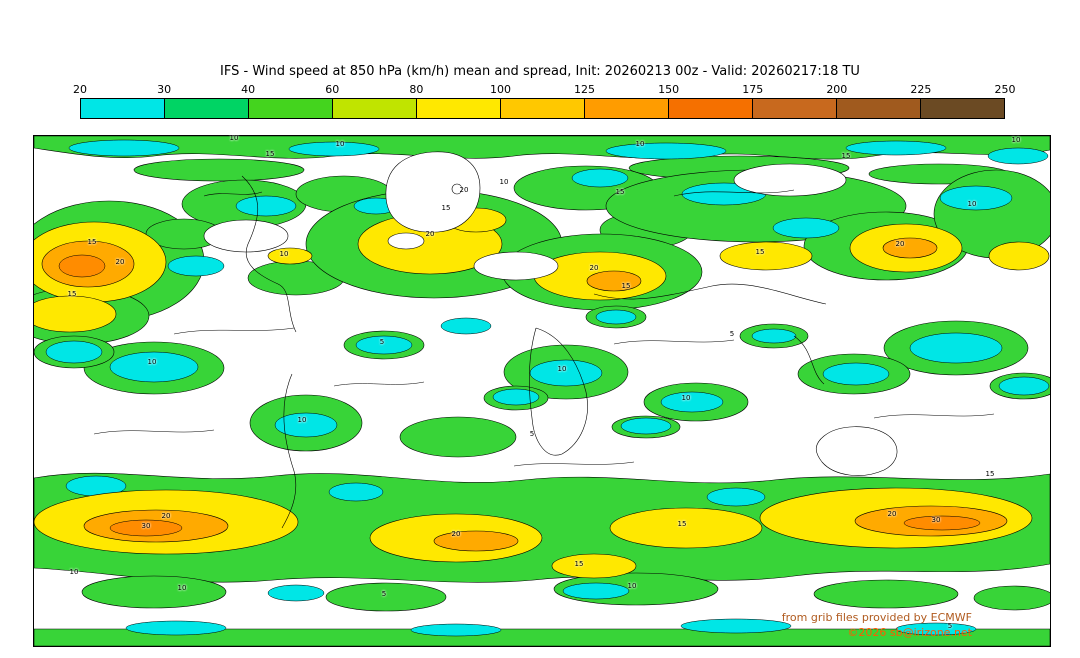  What do you see at coordinates (80, 89) in the screenshot?
I see `colorbar-tick-label: 20` at bounding box center [80, 89].